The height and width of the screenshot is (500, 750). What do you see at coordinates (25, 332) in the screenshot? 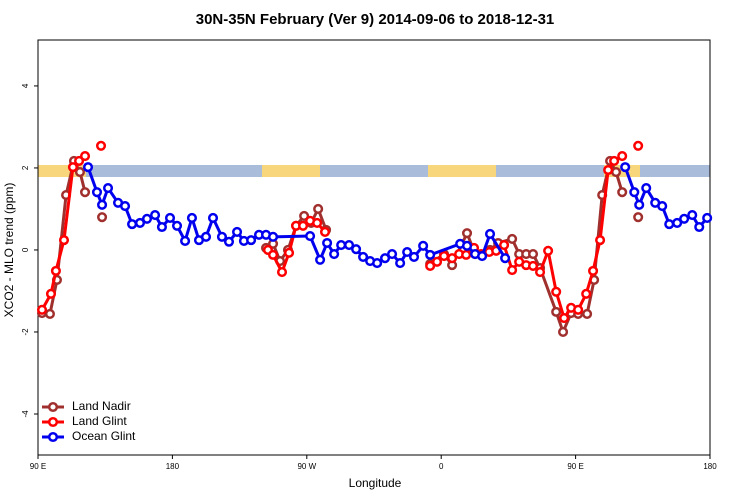
I see `y-tick-label: -2` at bounding box center [25, 332].